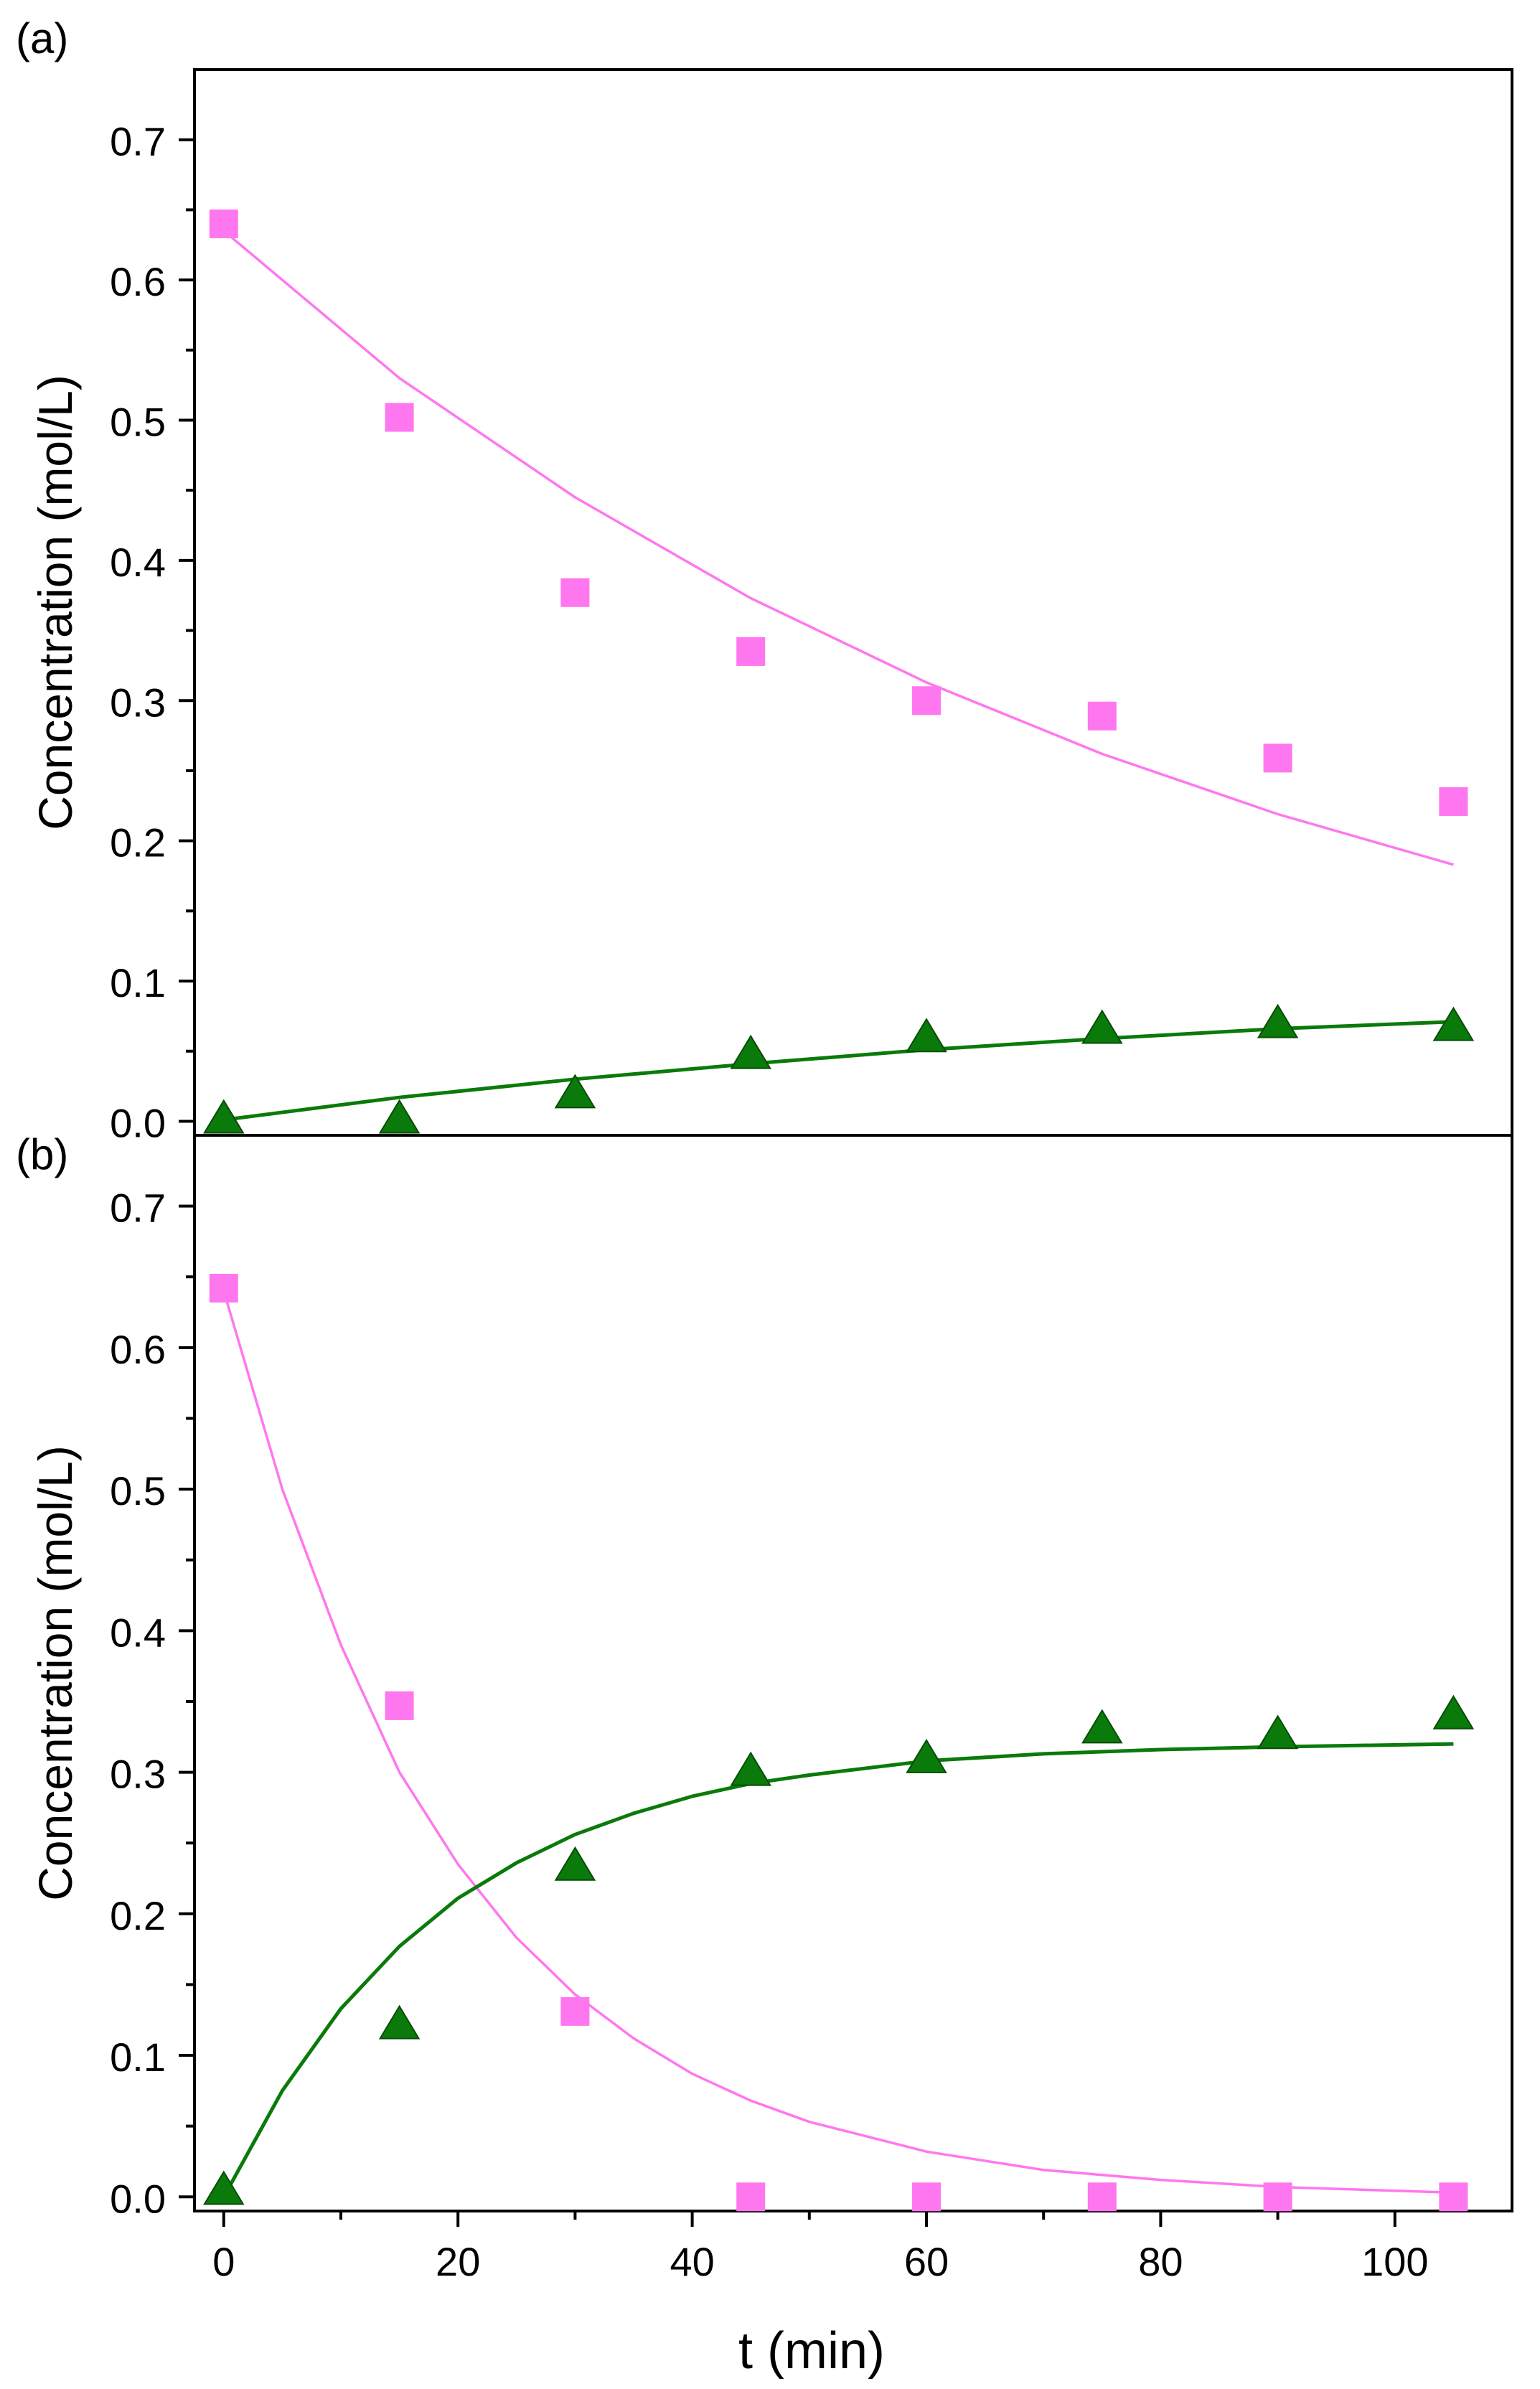 The height and width of the screenshot is (2389, 1540). Describe the element at coordinates (811, 2351) in the screenshot. I see `x-axis-title: t (min)` at that location.